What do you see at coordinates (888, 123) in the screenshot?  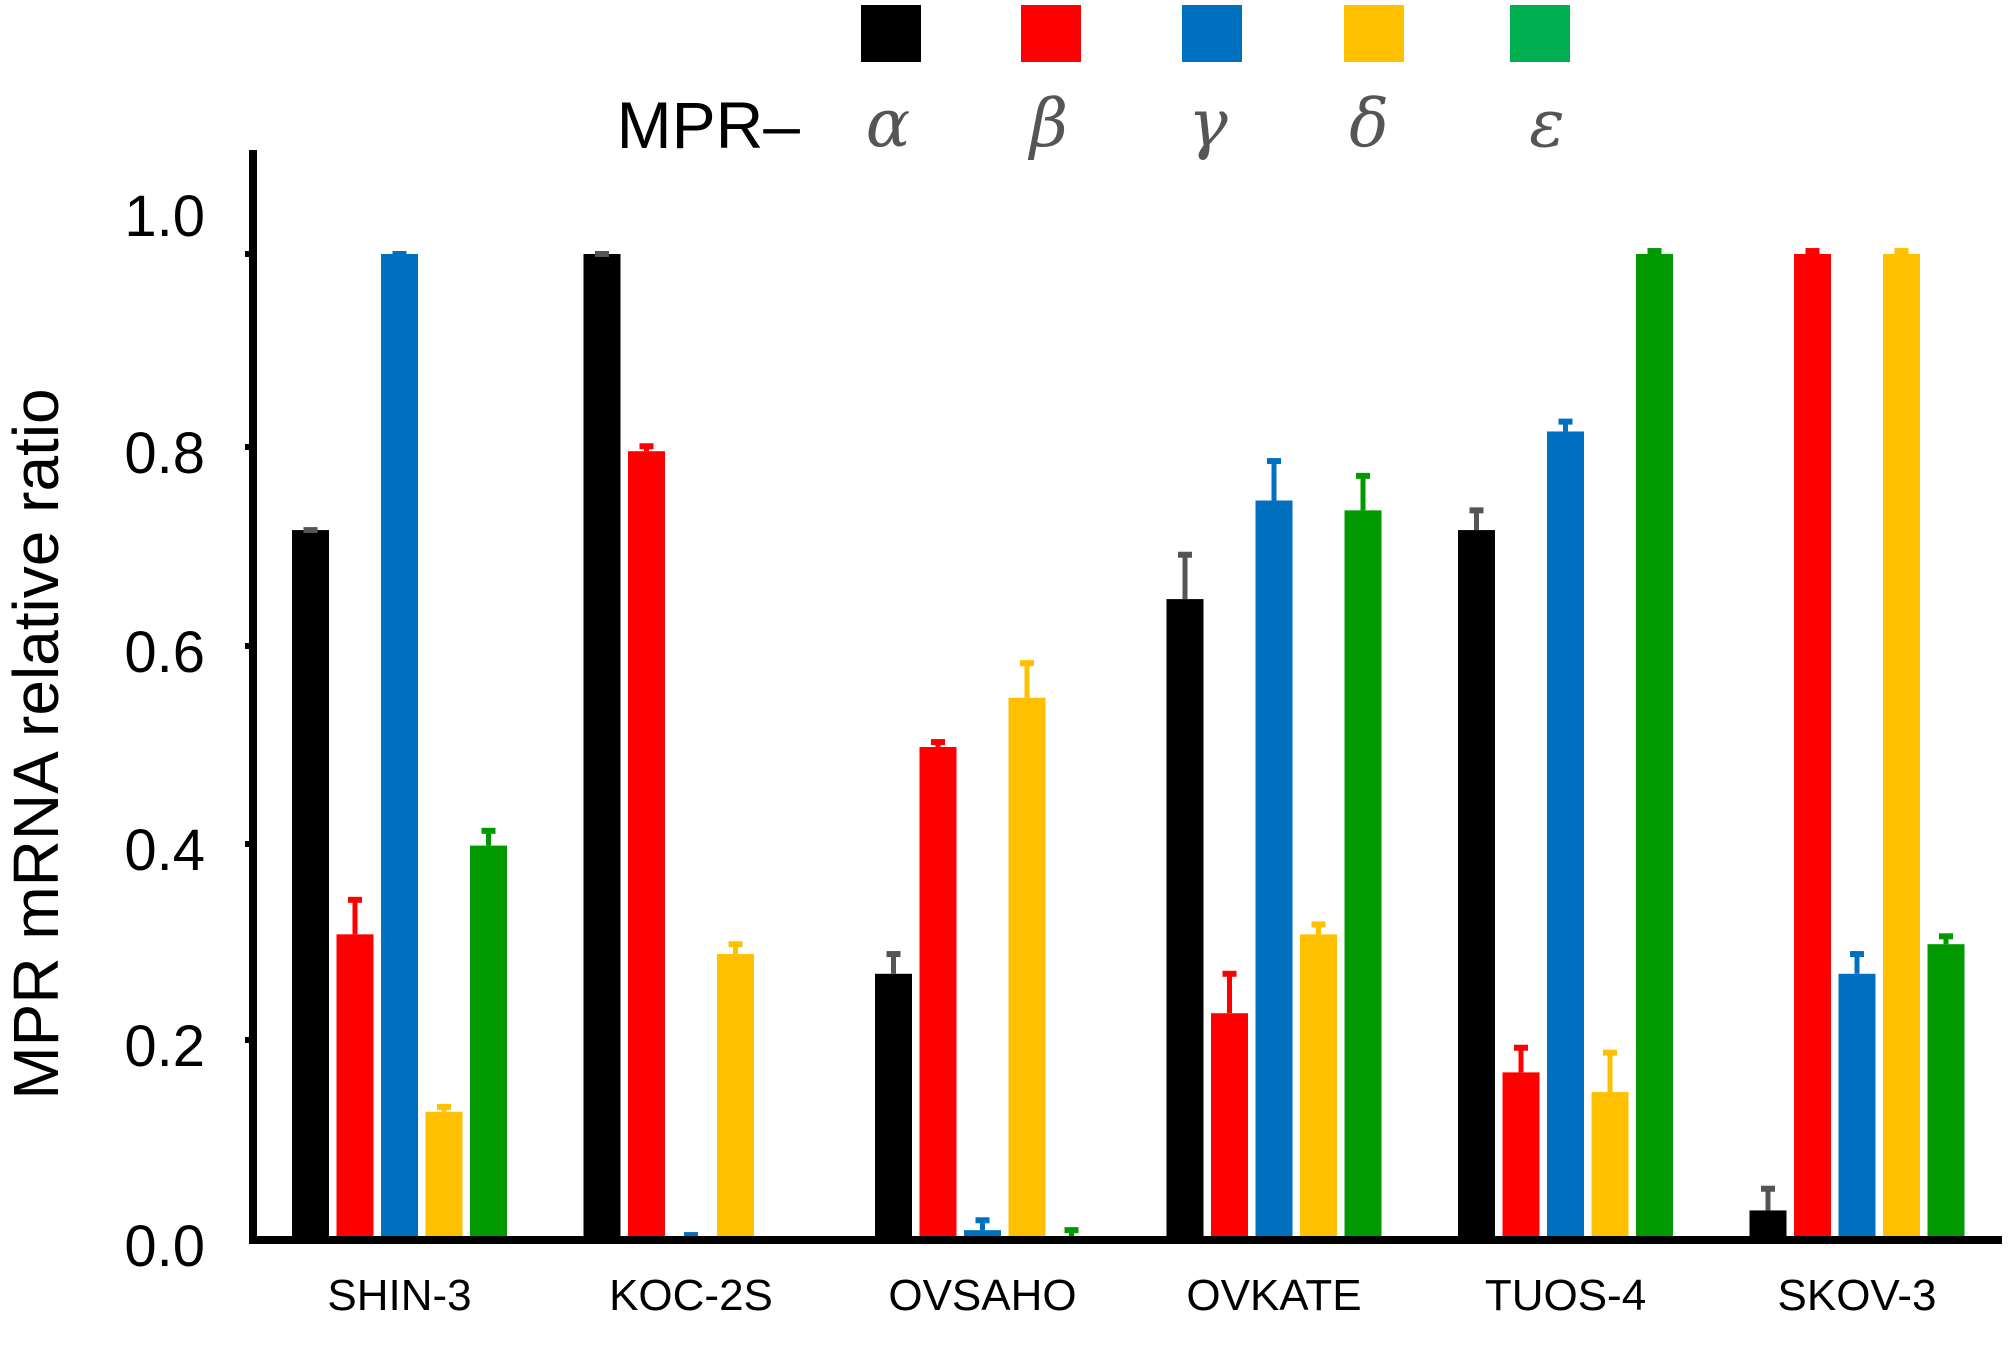 I see `legend-label: α` at bounding box center [888, 123].